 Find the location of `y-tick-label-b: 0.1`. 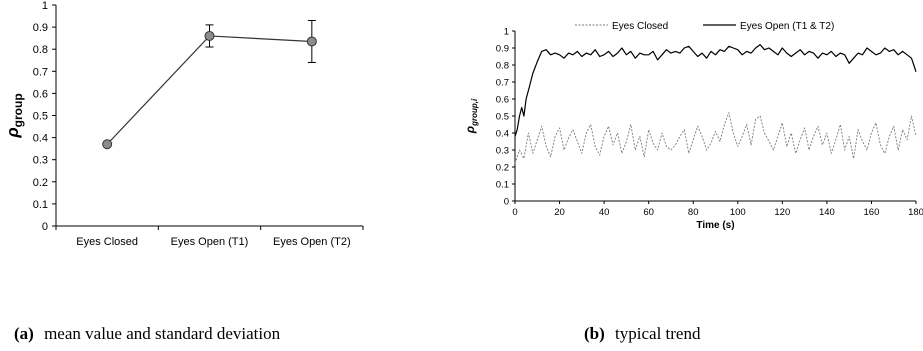

y-tick-label-b: 0.1 is located at coordinates (502, 185).